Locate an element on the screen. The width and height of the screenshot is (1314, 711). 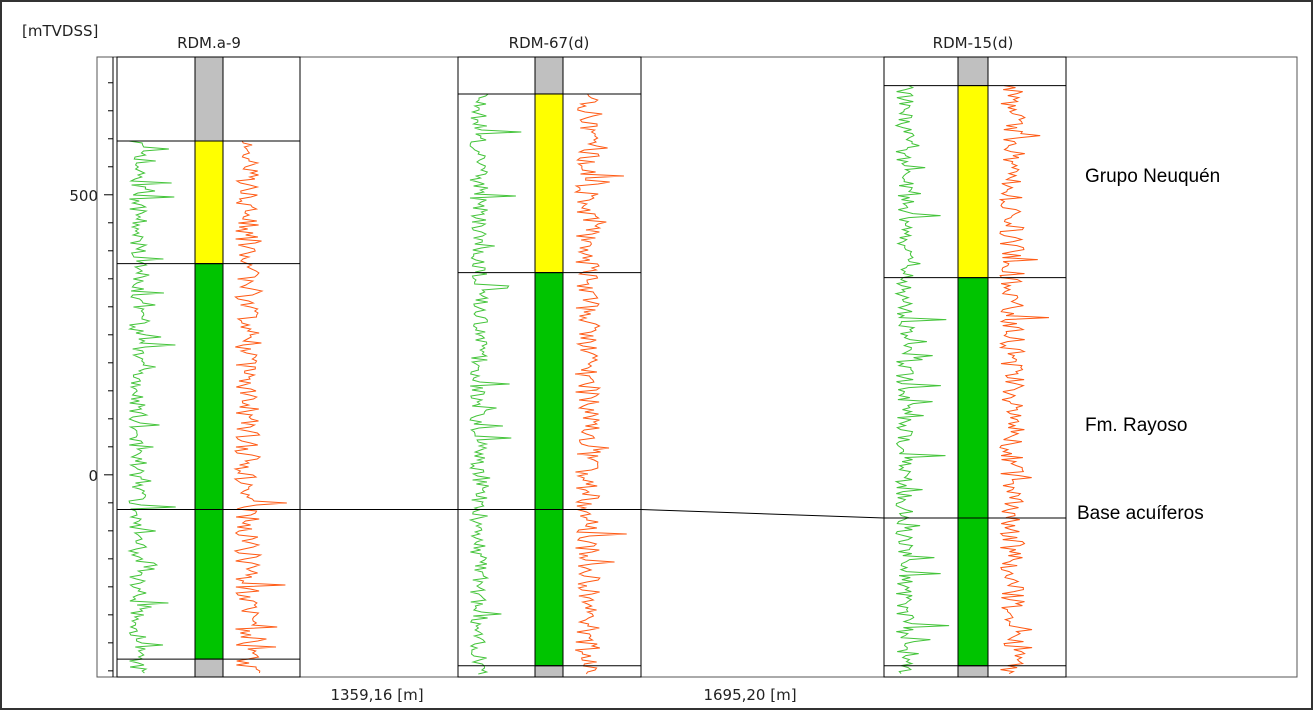
correlation-line is located at coordinates (762, 514).